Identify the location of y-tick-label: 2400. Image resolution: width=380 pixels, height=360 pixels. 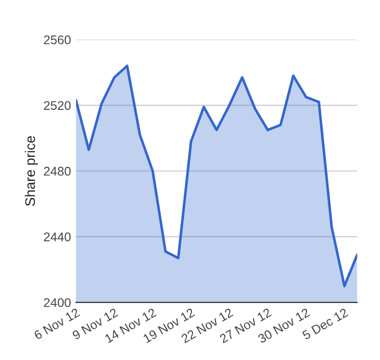
(57, 303).